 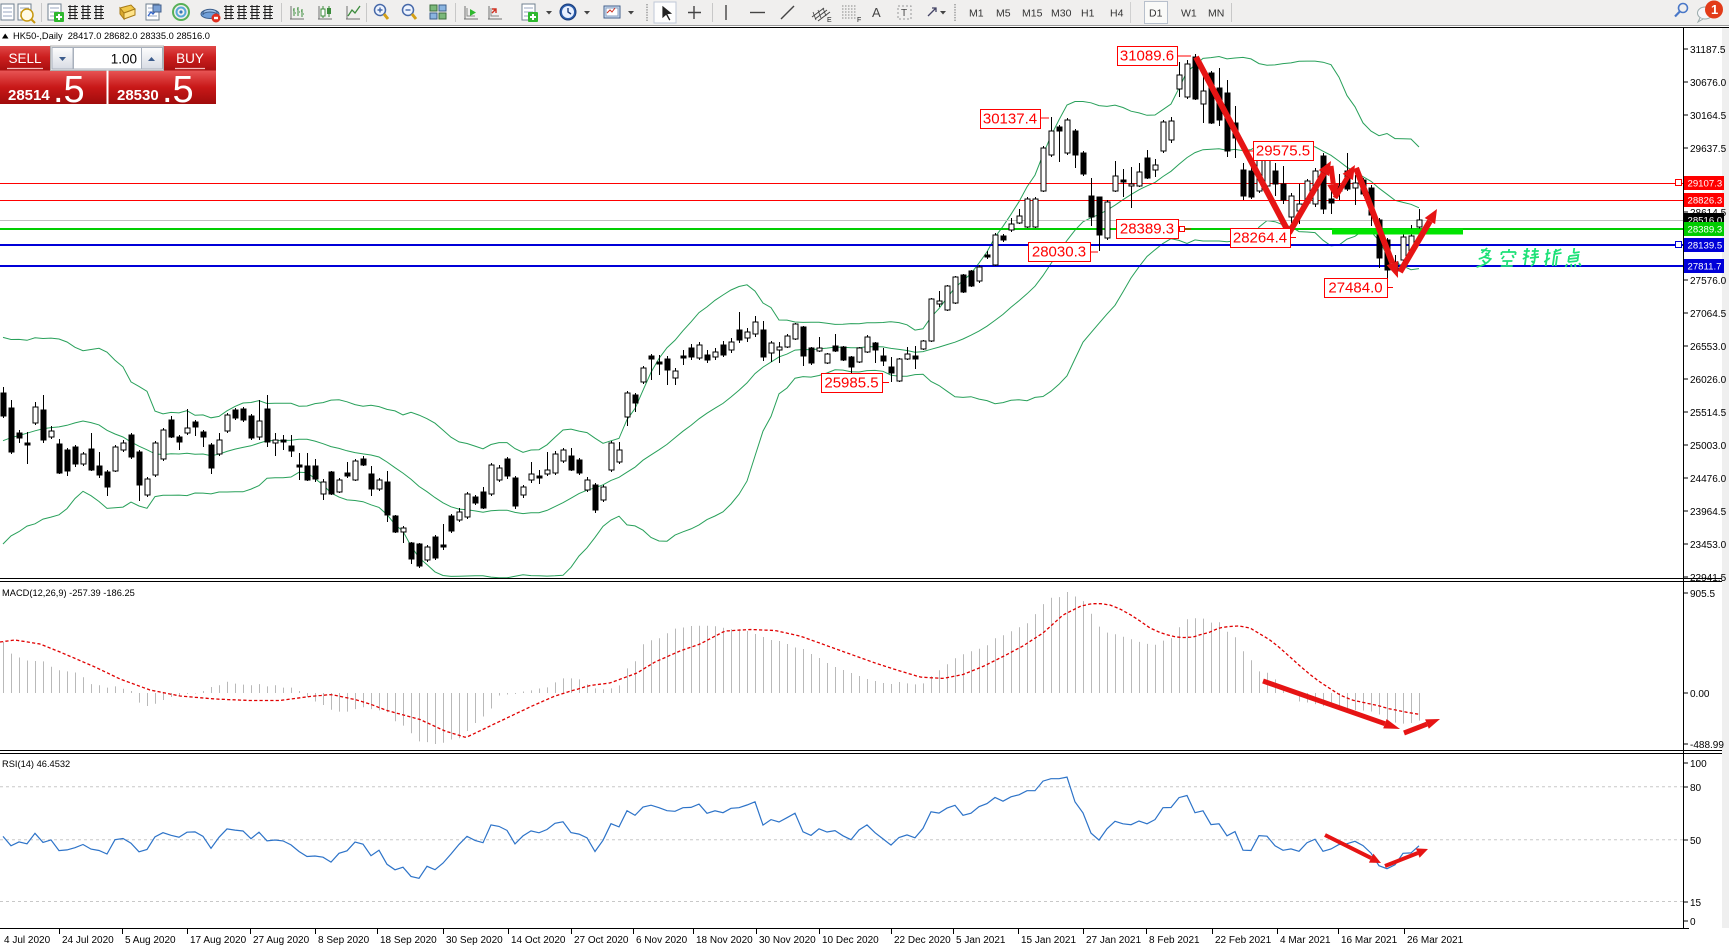 I want to click on svg-text: 26553.0, so click(x=1708, y=347).